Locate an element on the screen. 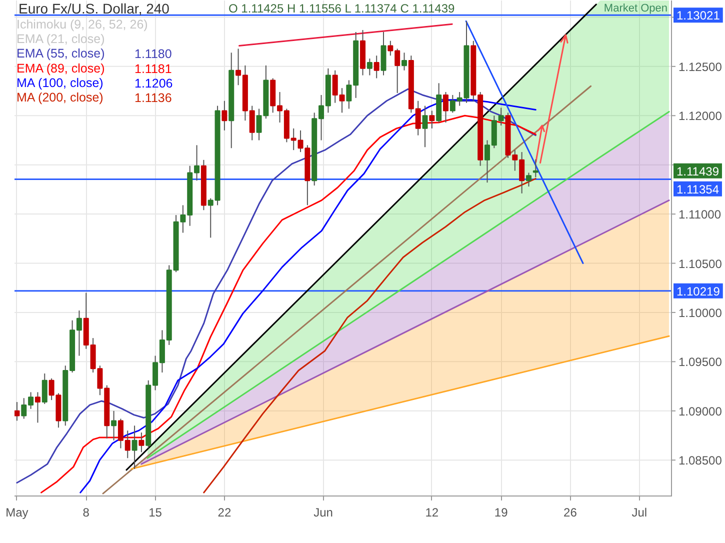 This screenshot has width=725, height=543. text: EMA (89, close) is located at coordinates (60, 68).